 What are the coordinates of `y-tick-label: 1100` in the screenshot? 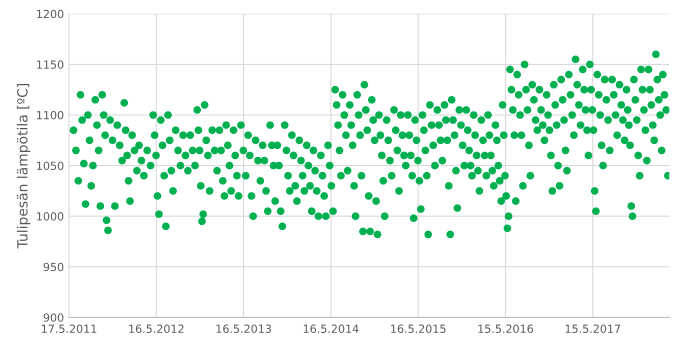 It's located at (50, 115).